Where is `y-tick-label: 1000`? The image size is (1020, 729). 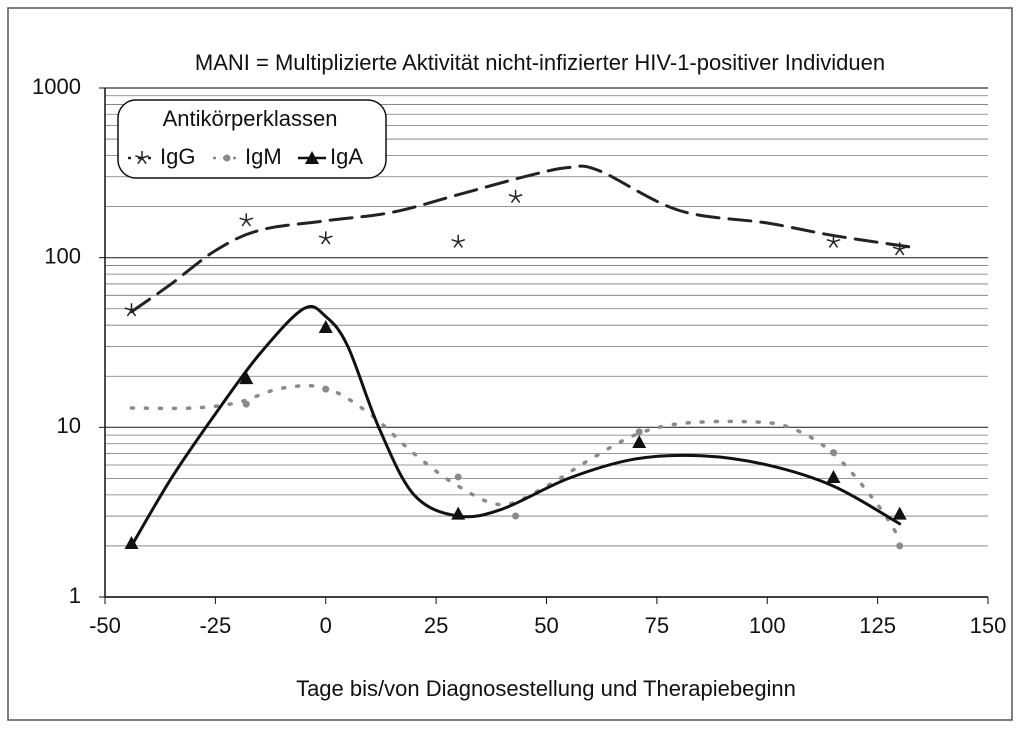 y-tick-label: 1000 is located at coordinates (56, 86).